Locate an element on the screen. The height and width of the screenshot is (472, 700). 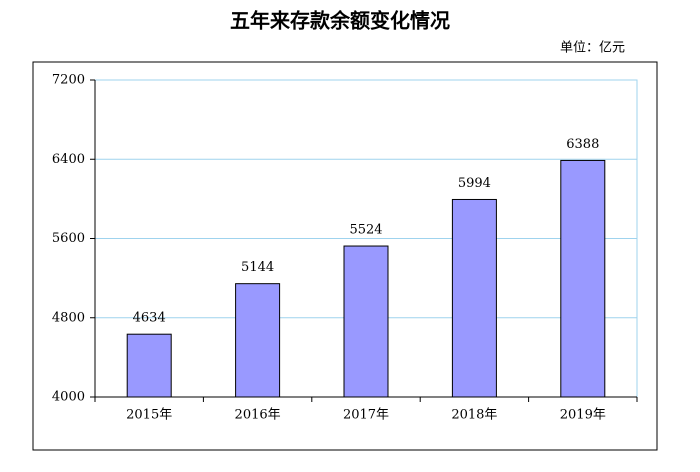
x-tick-label: 2016年 is located at coordinates (258, 415).